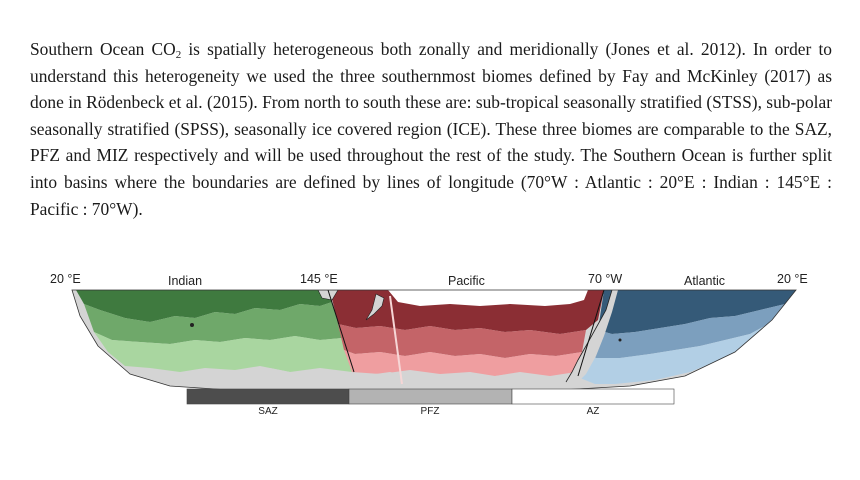 This screenshot has height=480, width=860. What do you see at coordinates (341, 331) in the screenshot?
I see `boundary-145e` at bounding box center [341, 331].